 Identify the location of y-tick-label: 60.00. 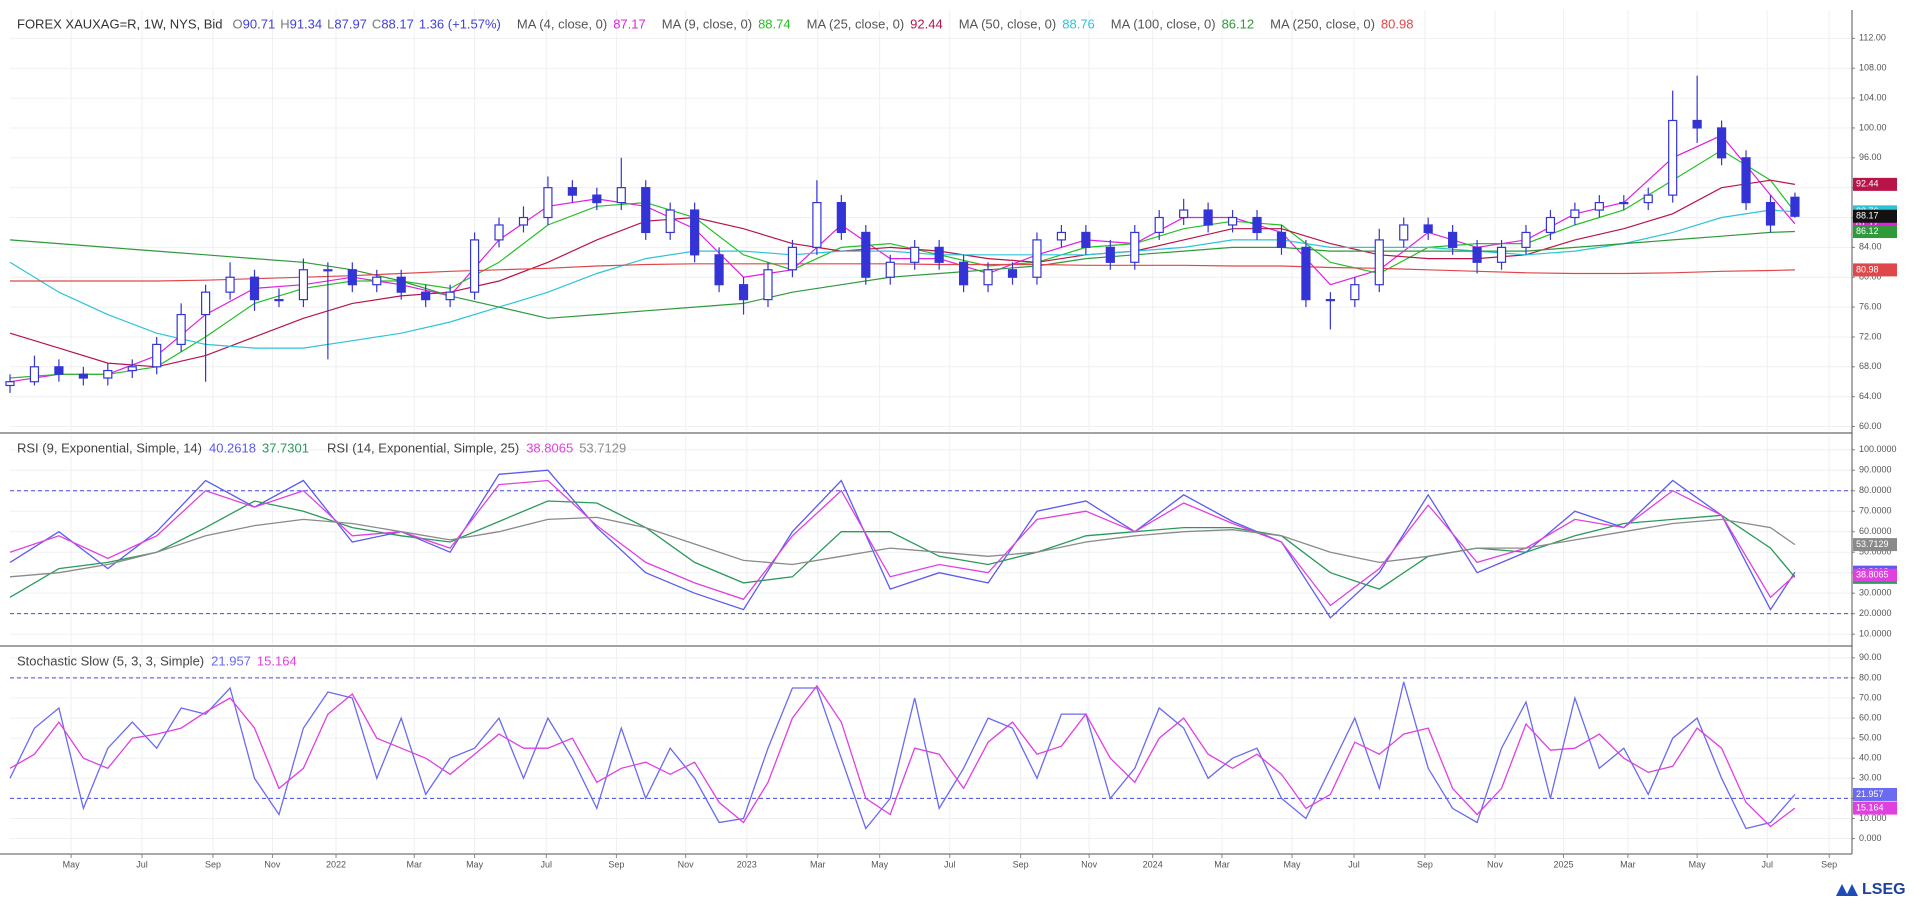
(1870, 717).